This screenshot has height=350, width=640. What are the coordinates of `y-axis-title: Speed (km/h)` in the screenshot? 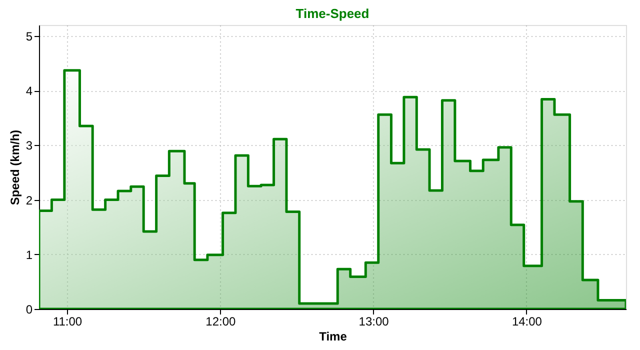 It's located at (15, 168).